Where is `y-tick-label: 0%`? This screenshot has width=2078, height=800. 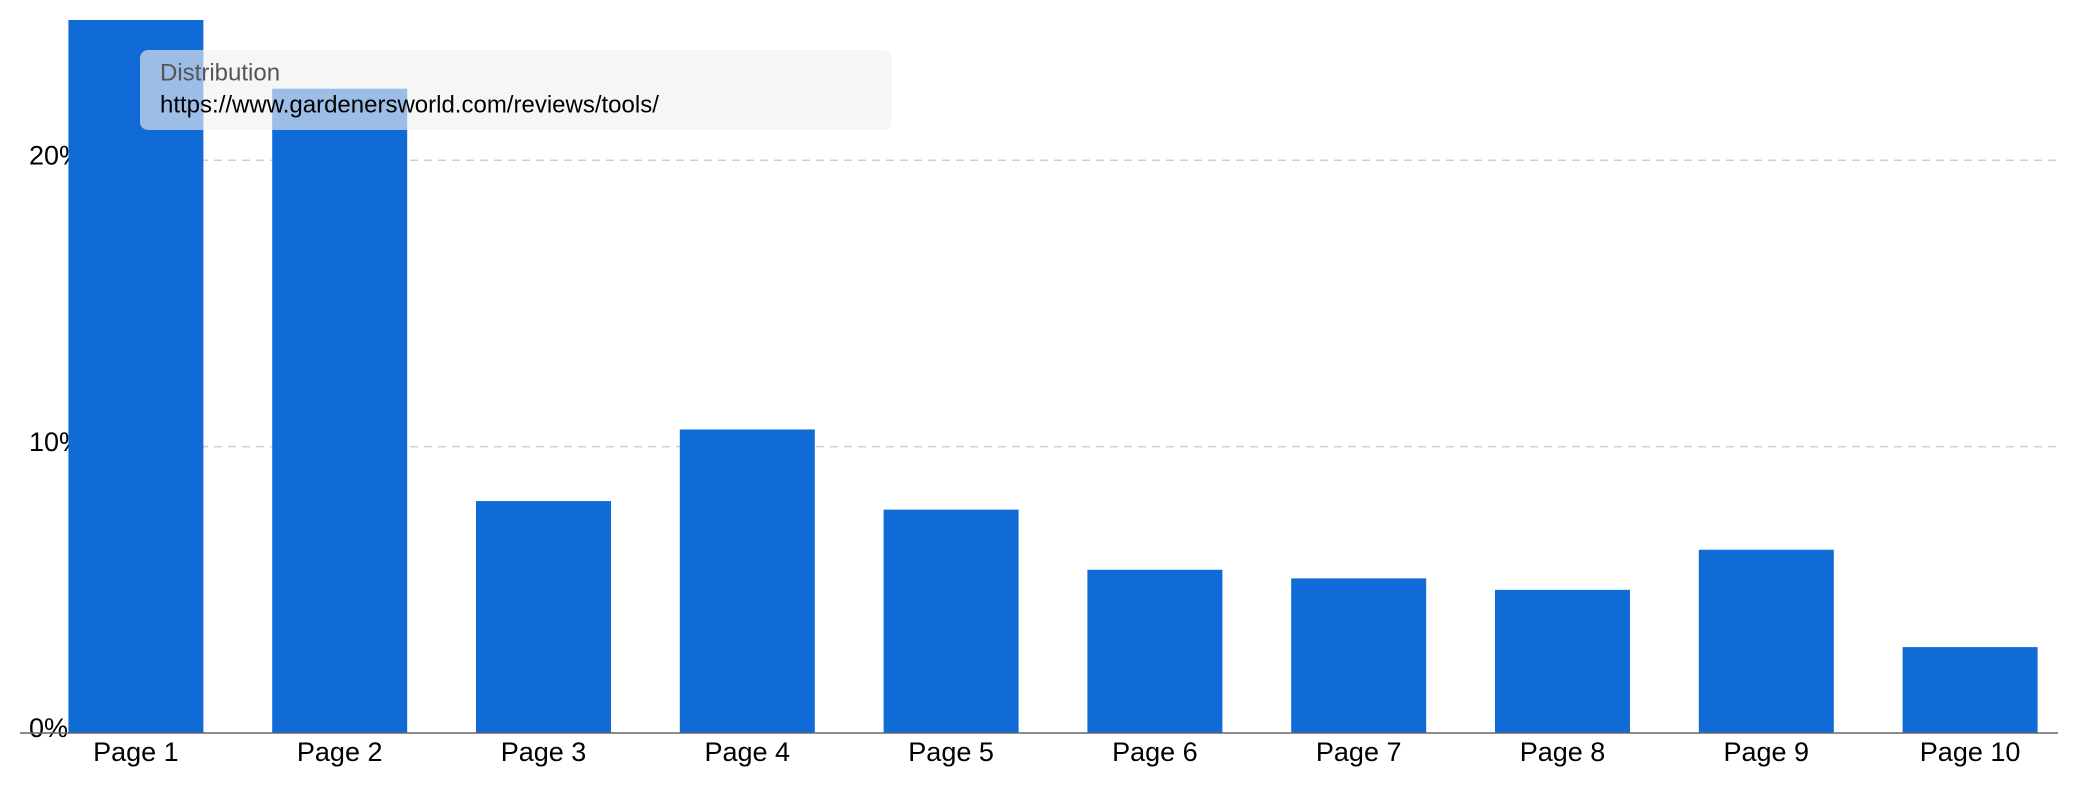 y-tick-label: 0% is located at coordinates (48, 728).